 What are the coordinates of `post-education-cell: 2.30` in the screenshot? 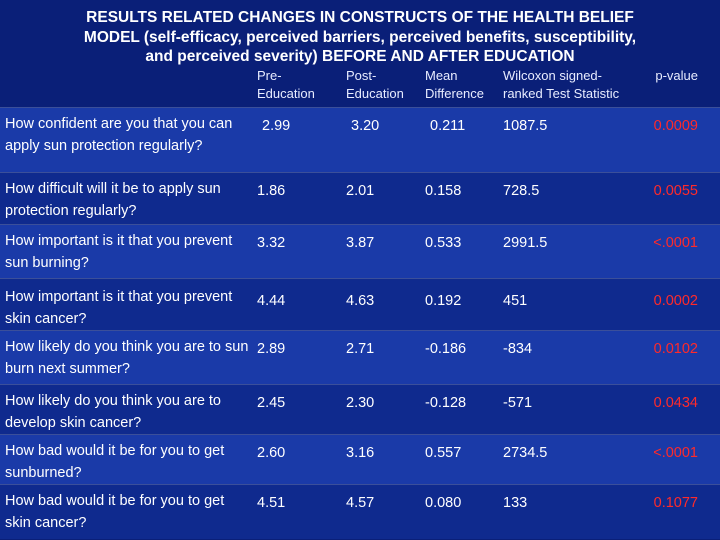 It's located at (381, 409).